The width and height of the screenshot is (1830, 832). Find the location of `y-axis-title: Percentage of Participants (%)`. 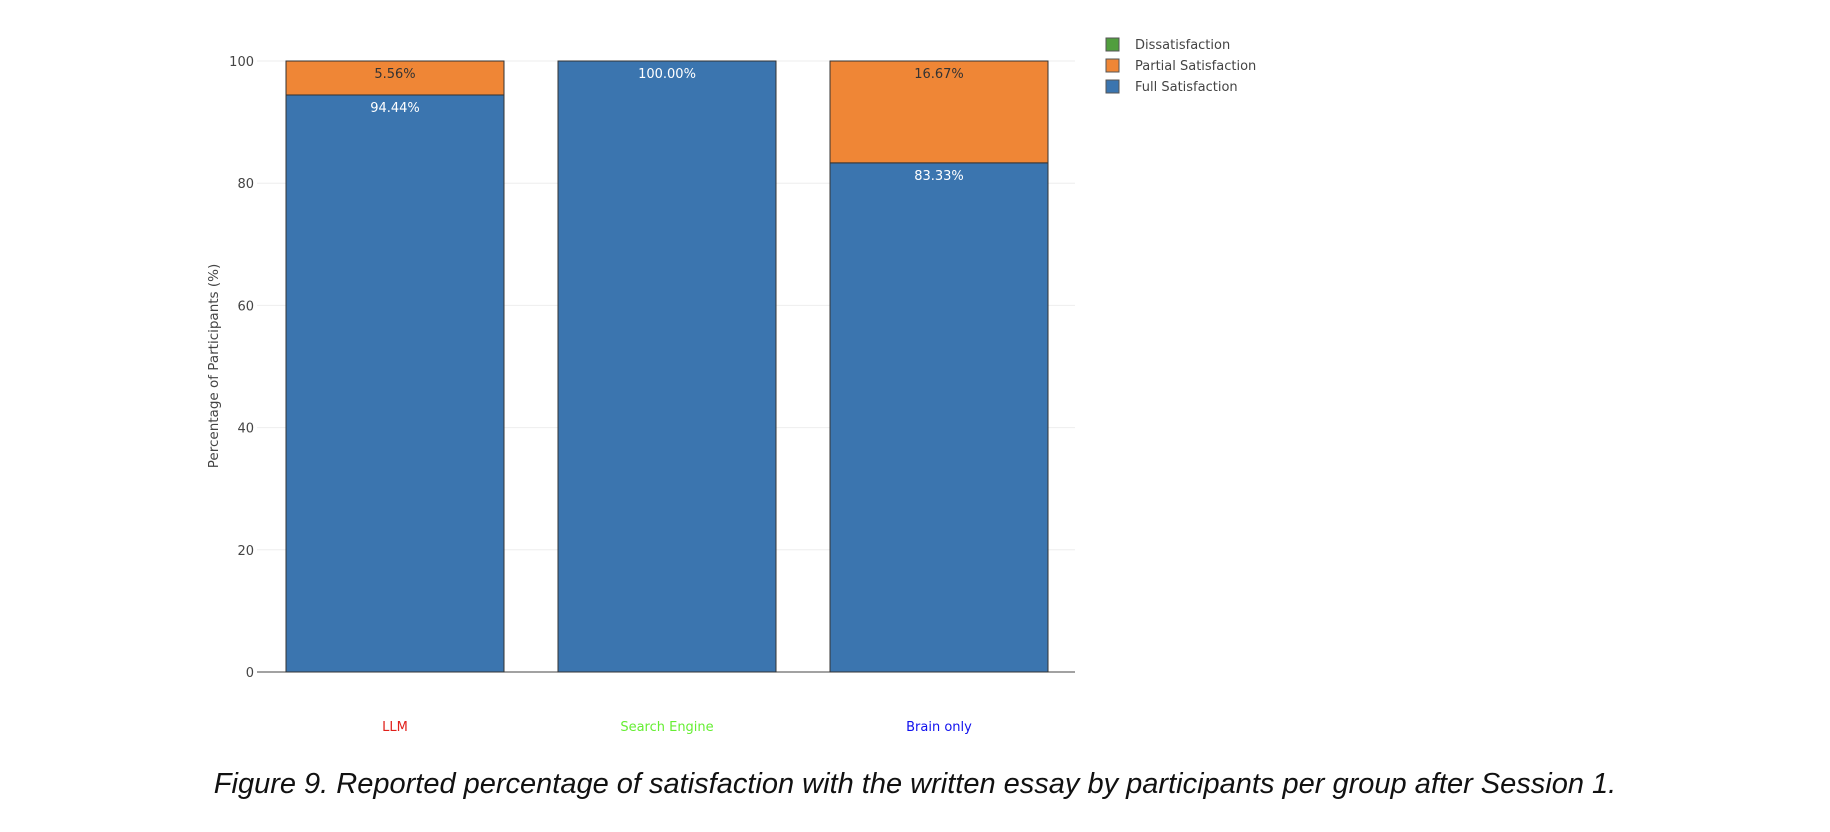

y-axis-title: Percentage of Participants (%) is located at coordinates (214, 366).